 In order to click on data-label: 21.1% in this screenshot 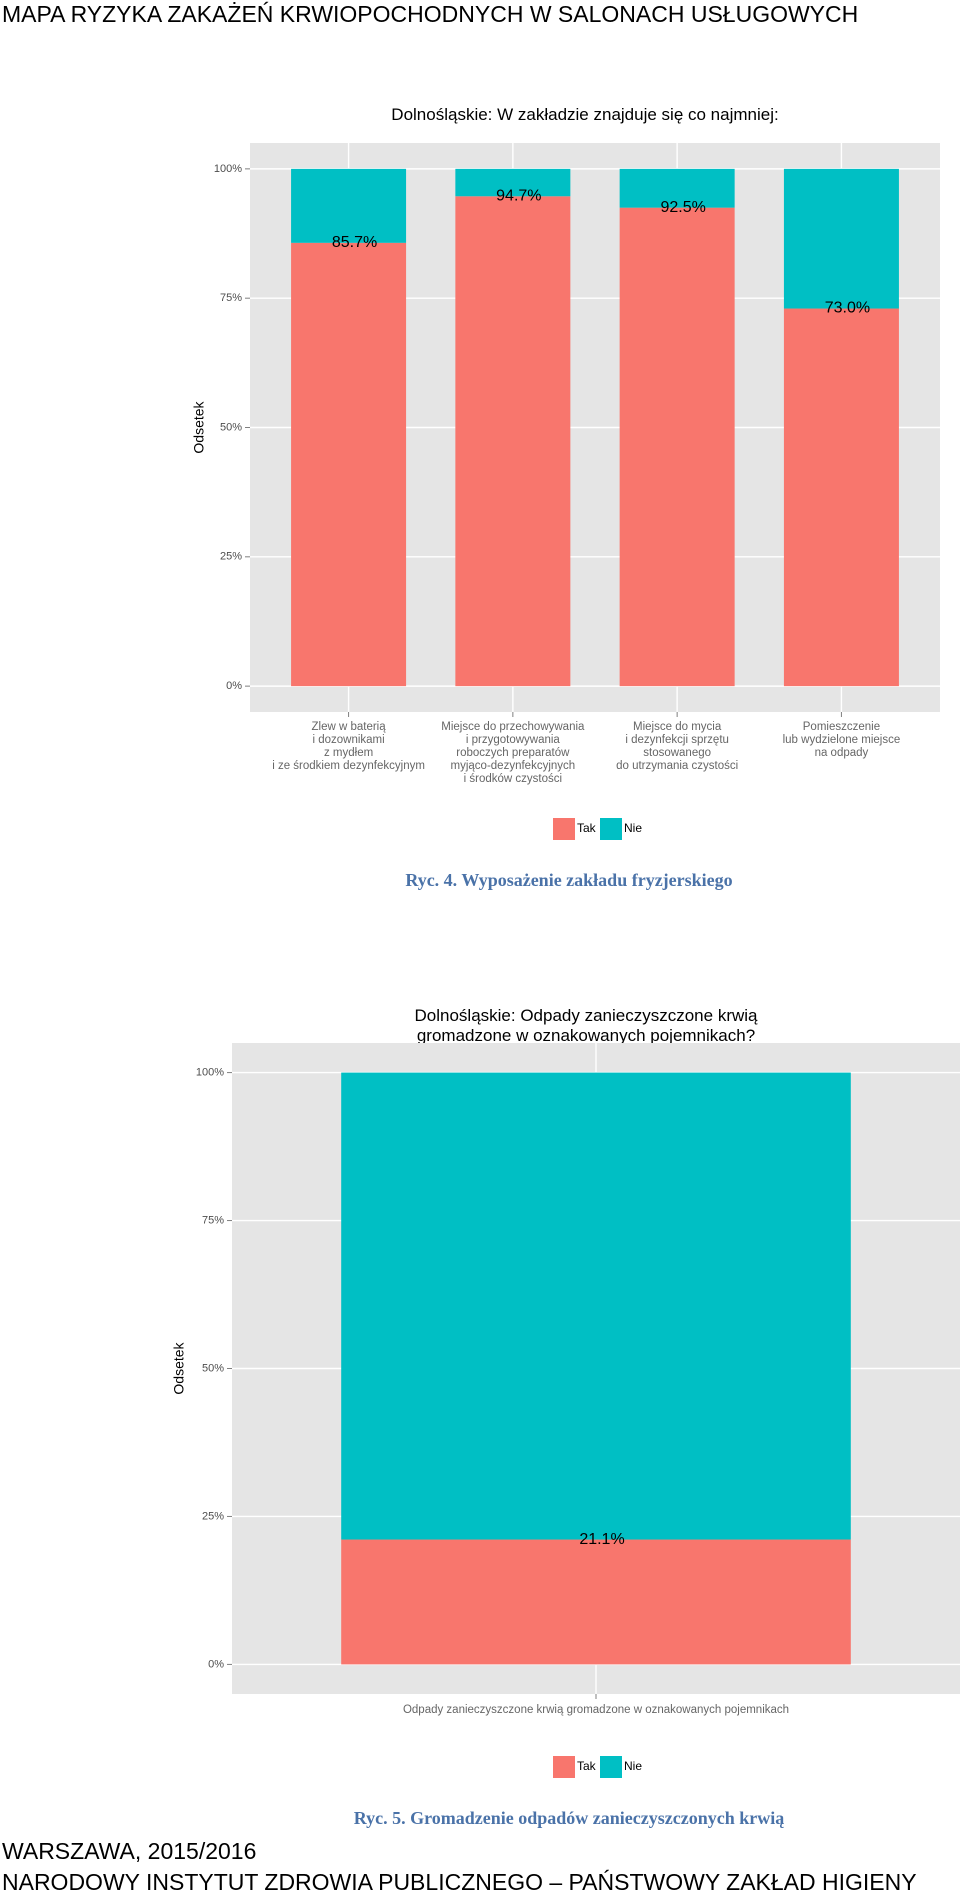, I will do `click(601, 1539)`.